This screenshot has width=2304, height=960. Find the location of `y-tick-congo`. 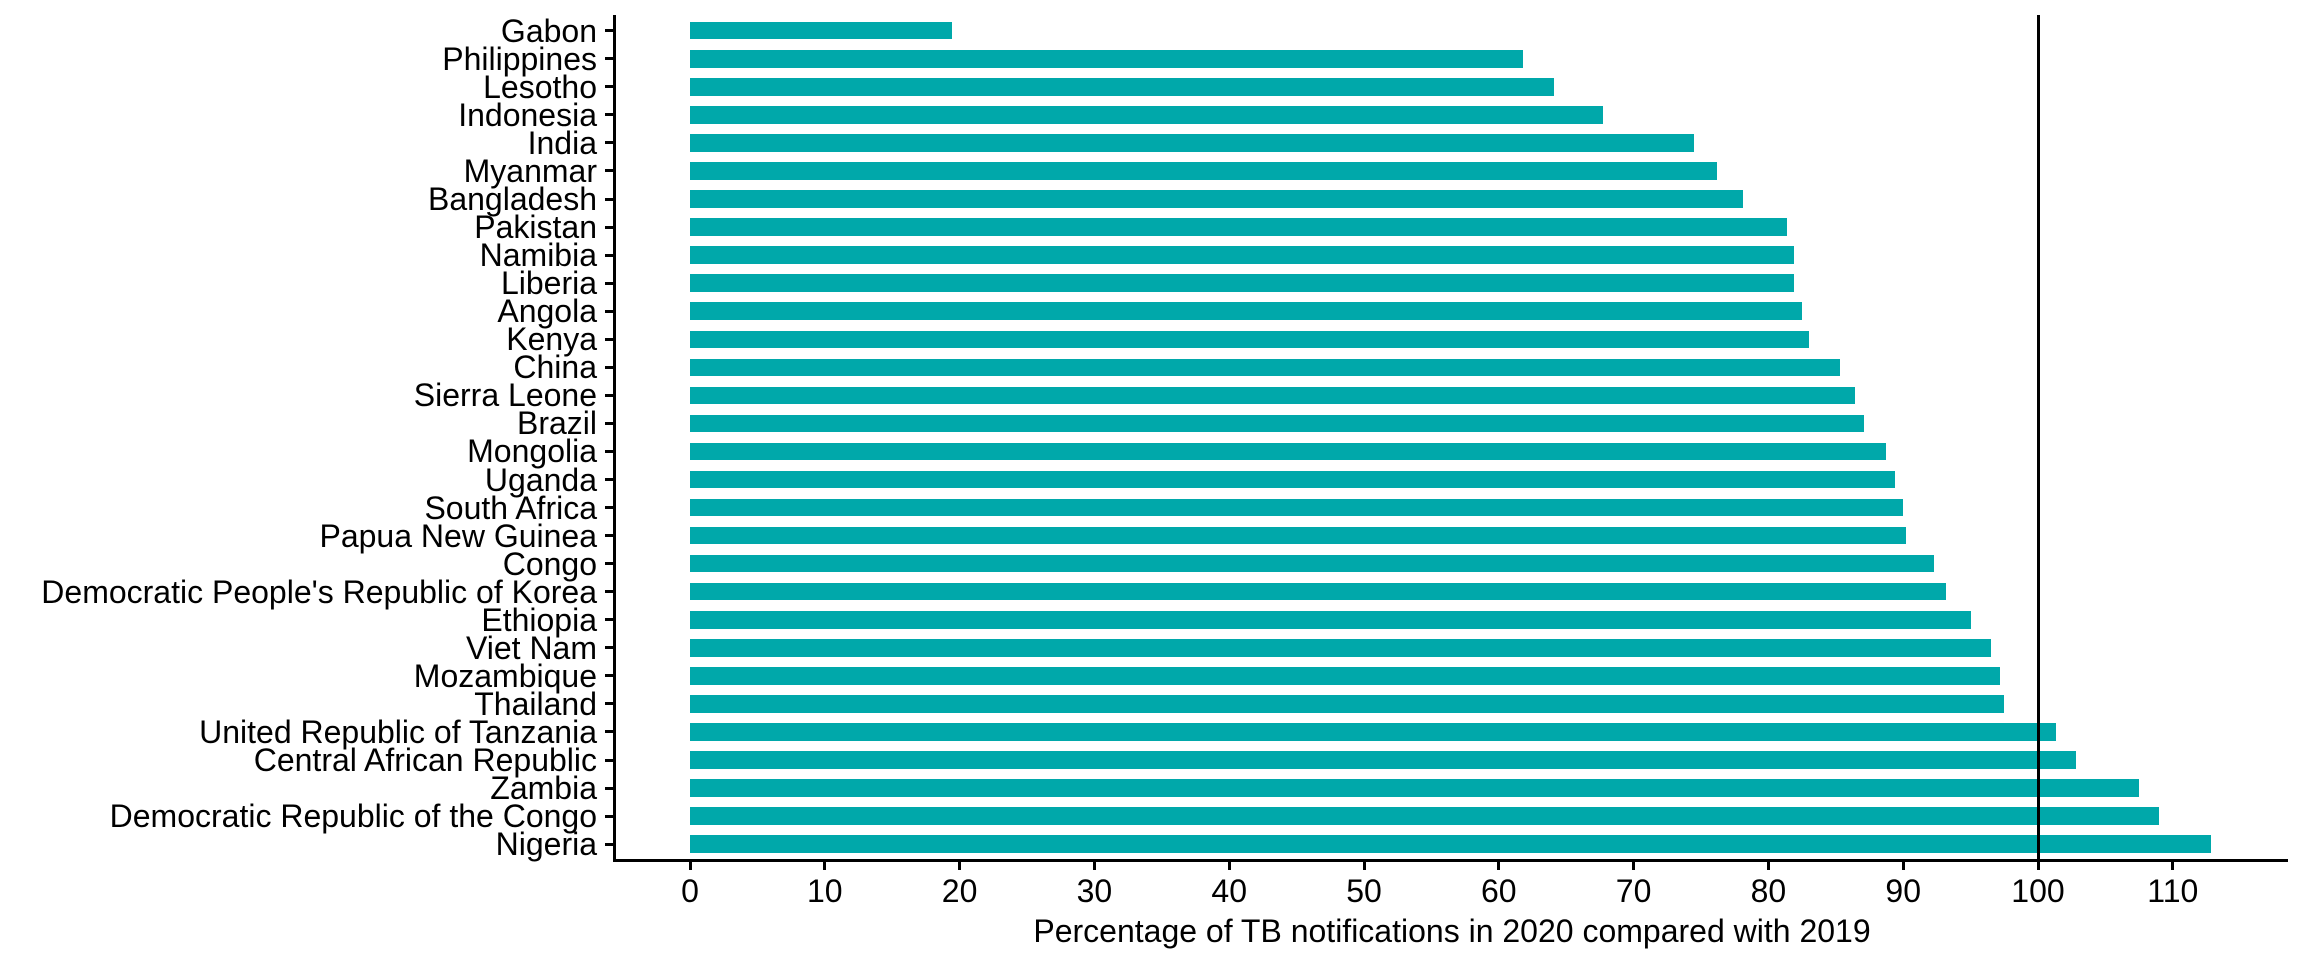

y-tick-congo is located at coordinates (609, 564).